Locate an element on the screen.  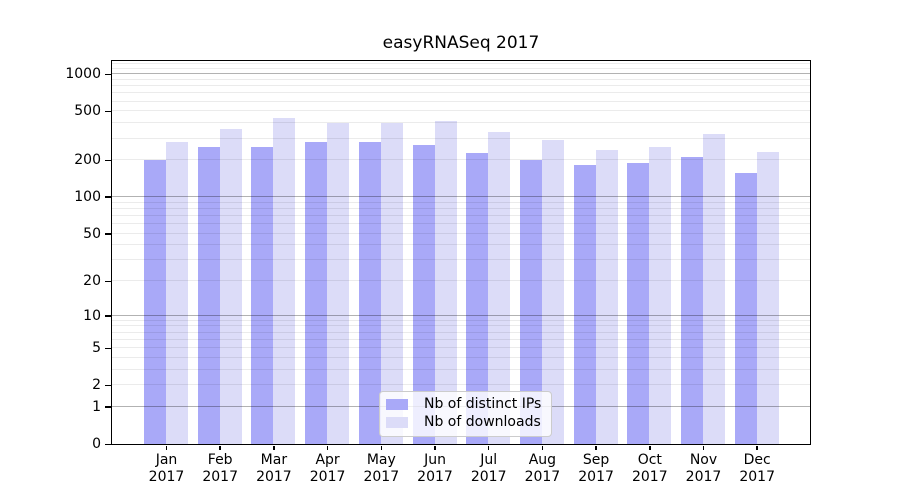
bar-downloads-jul is located at coordinates (499, 287).